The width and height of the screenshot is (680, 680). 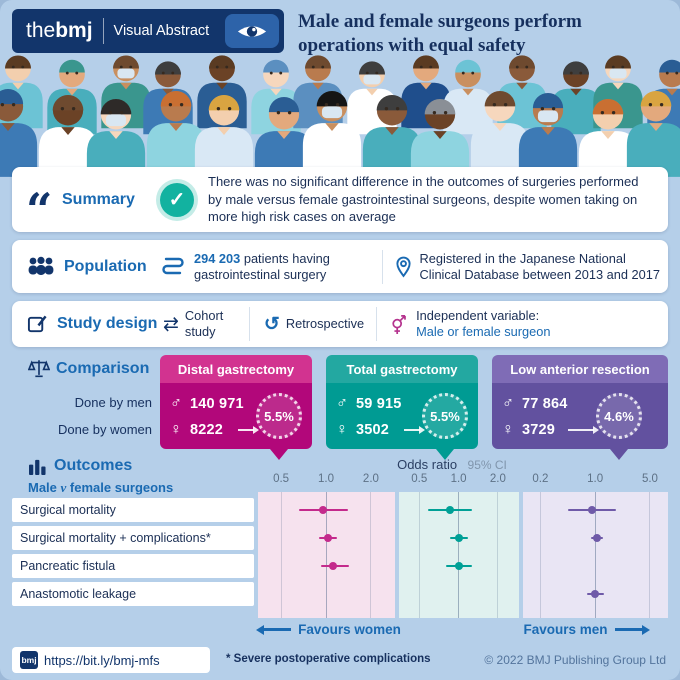 I want to click on outcomes-label: Outcomes, so click(x=93, y=465).